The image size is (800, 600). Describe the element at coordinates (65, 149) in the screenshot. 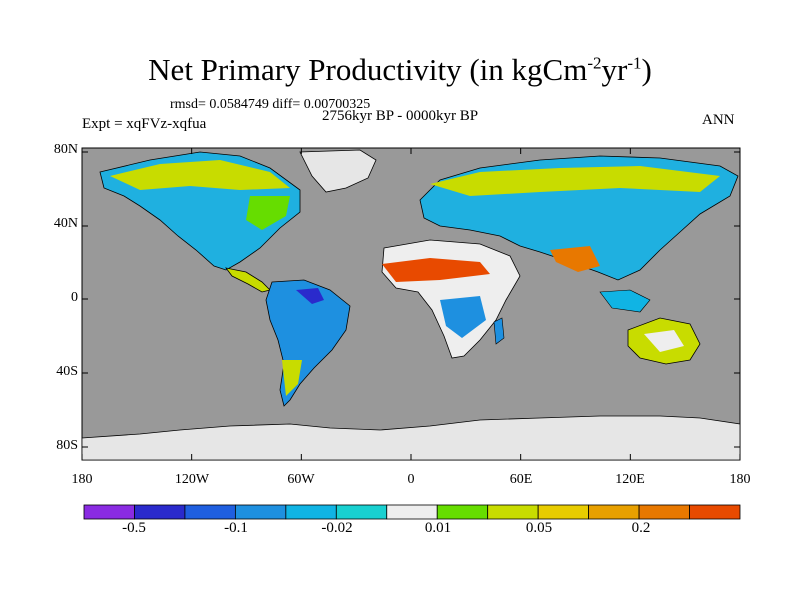

I see `lat-label-80n: 80N` at that location.